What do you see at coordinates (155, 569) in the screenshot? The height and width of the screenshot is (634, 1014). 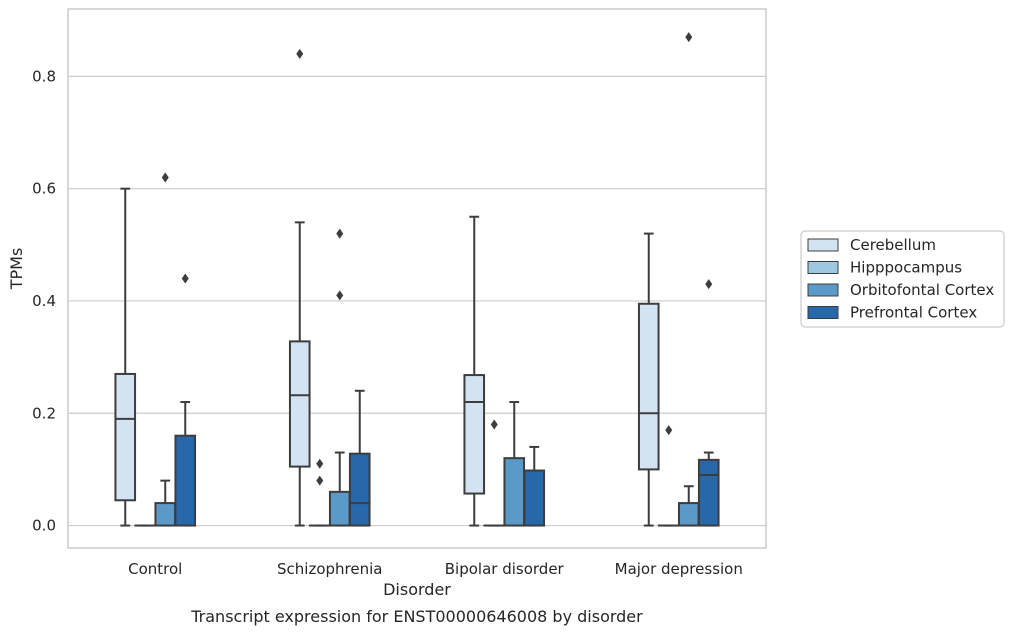 I see `x-tick-label: Control` at bounding box center [155, 569].